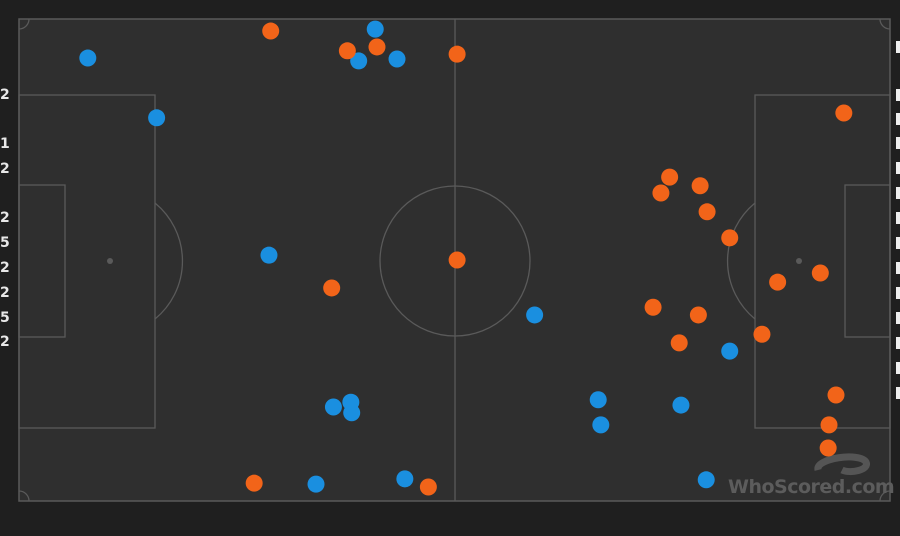 This screenshot has width=900, height=536. What do you see at coordinates (811, 487) in the screenshot?
I see `watermark: WhoScored.com` at bounding box center [811, 487].